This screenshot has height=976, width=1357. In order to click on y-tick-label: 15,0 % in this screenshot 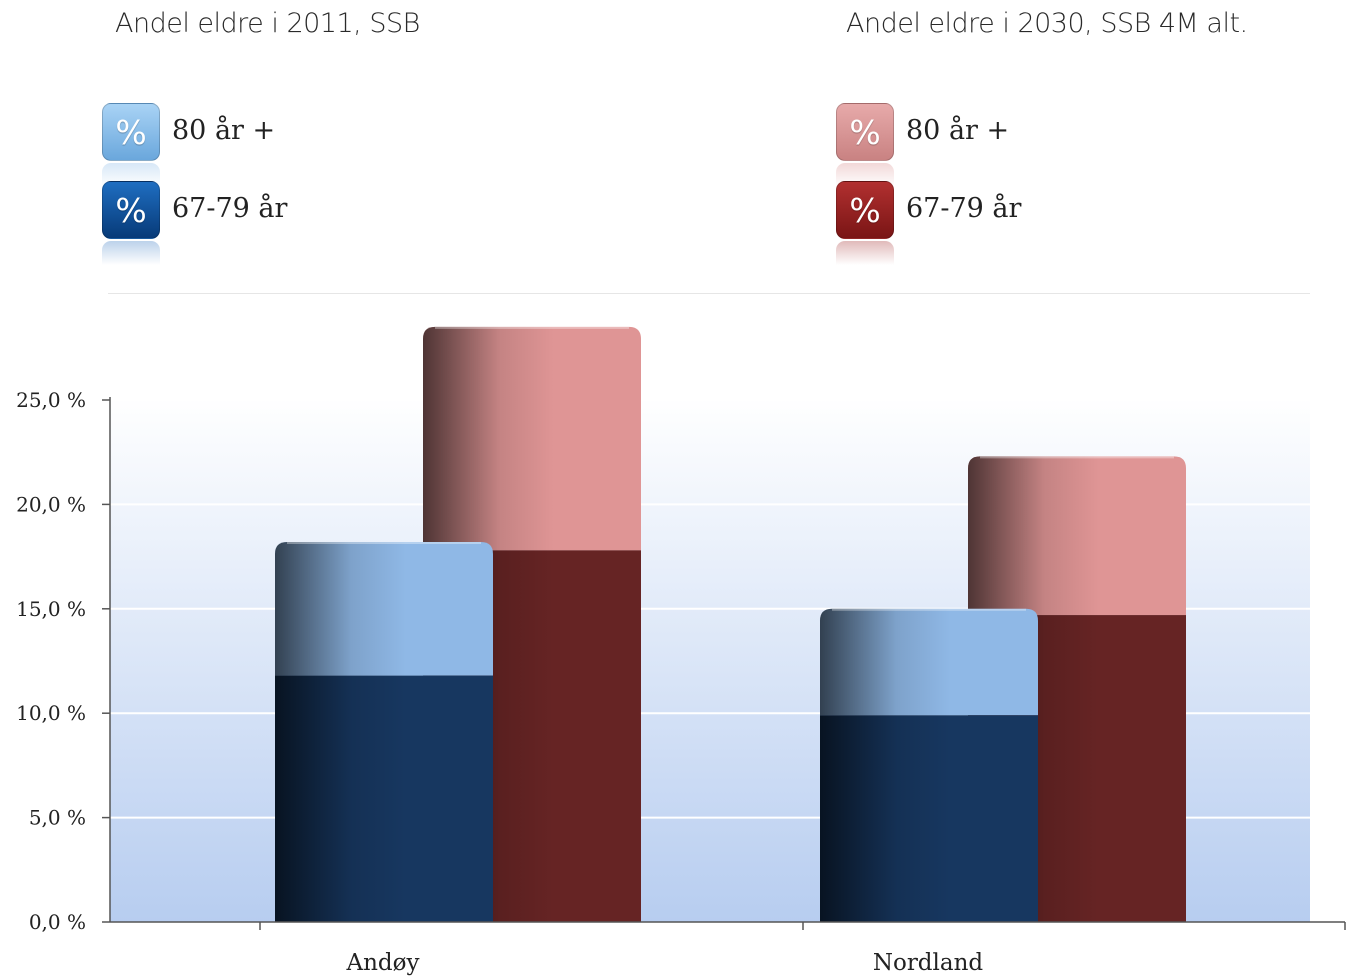, I will do `click(51, 609)`.